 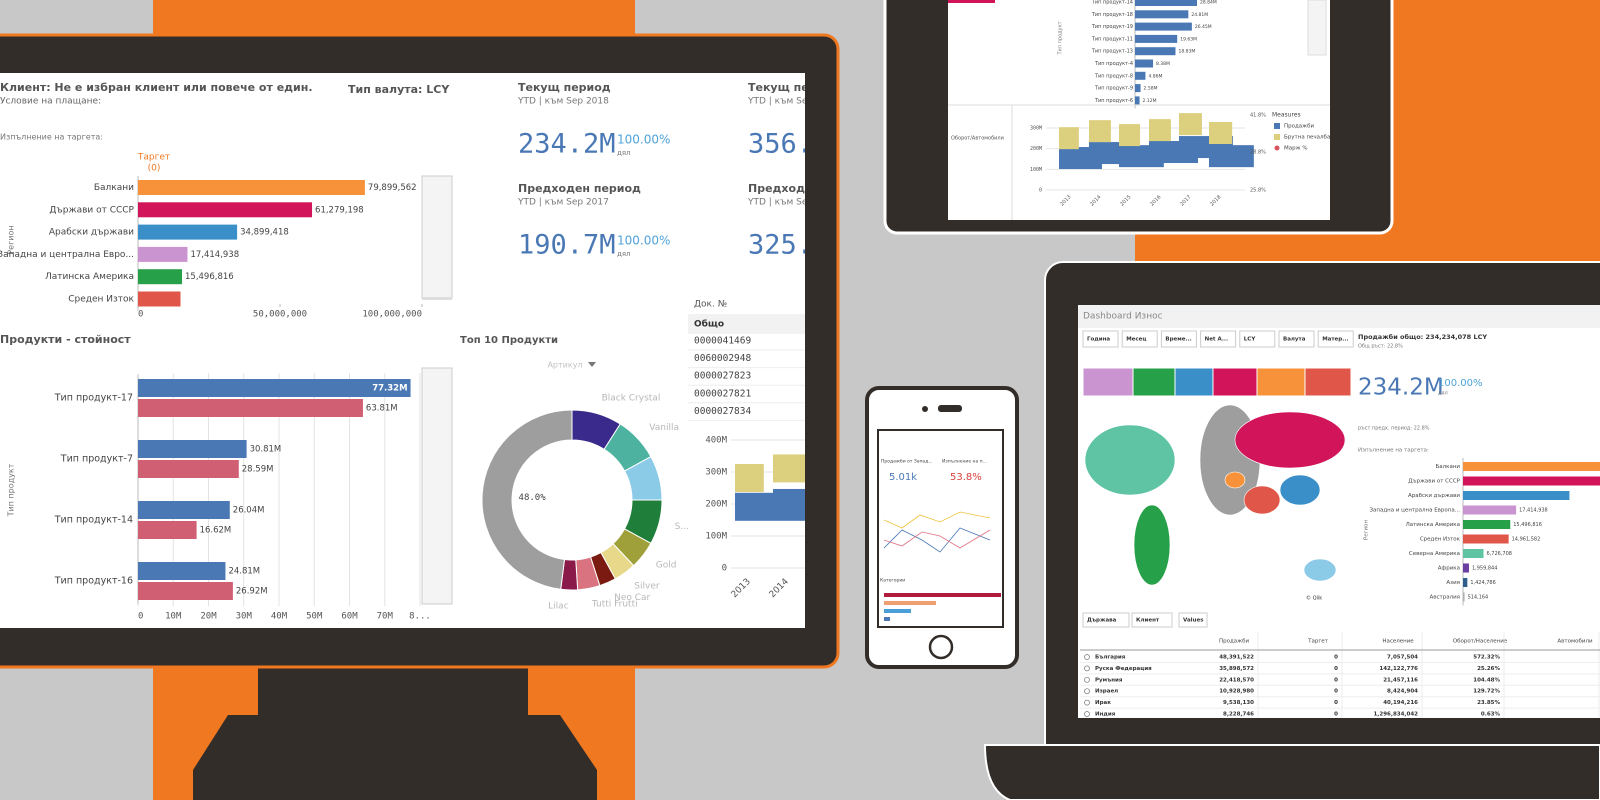 I want to click on value-label: 24.81M, so click(x=244, y=572).